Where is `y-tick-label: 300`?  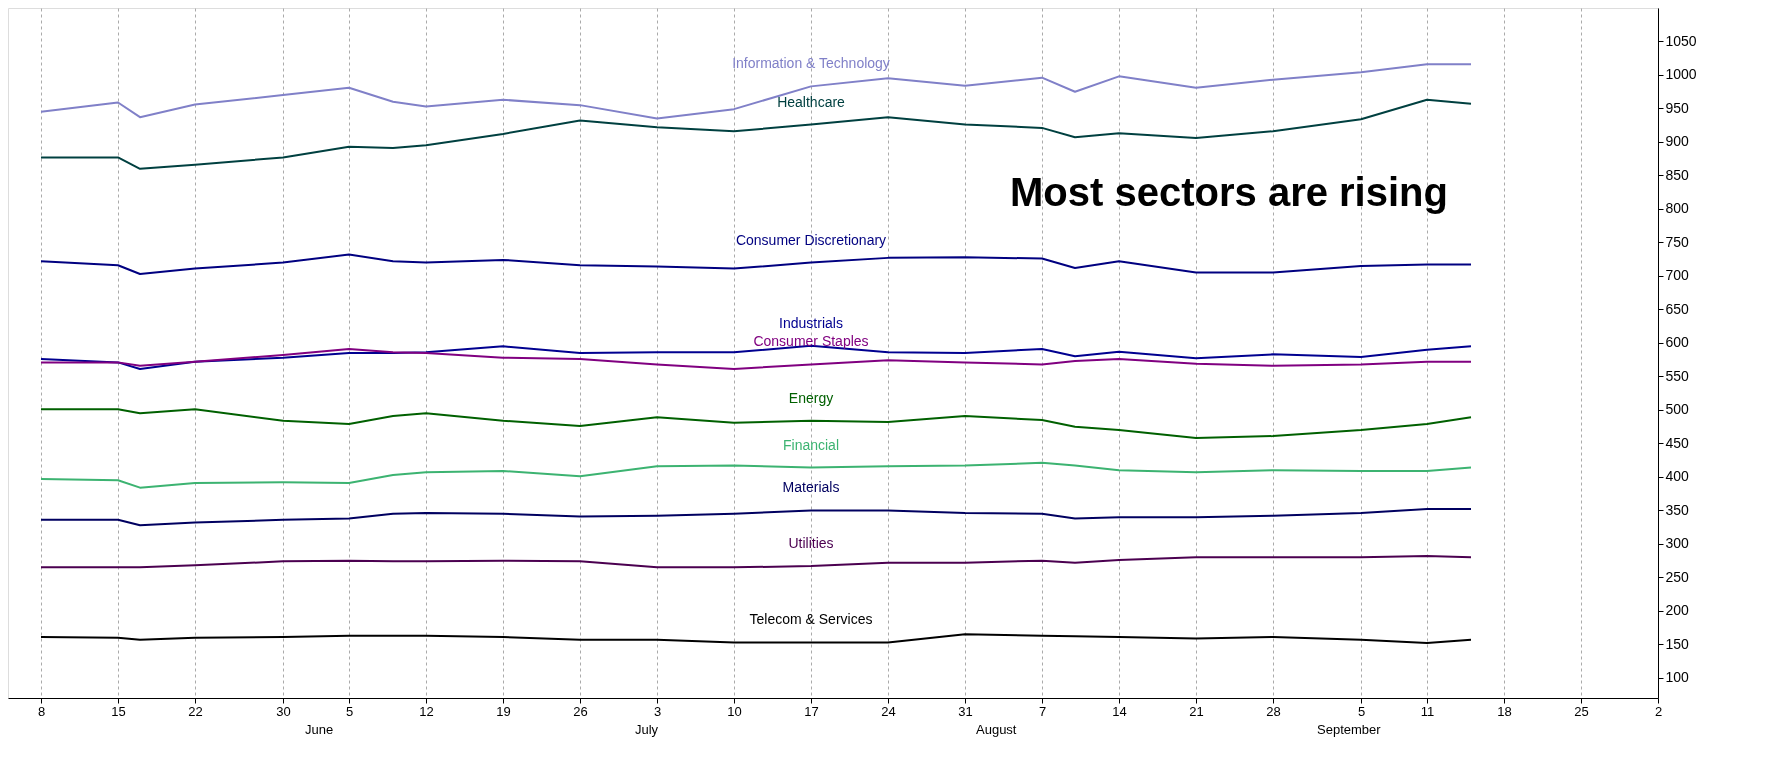 y-tick-label: 300 is located at coordinates (1677, 543).